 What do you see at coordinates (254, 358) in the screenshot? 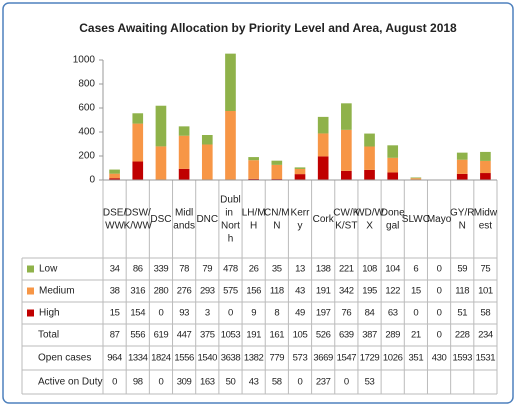
I see `table-cell: 1382` at bounding box center [254, 358].